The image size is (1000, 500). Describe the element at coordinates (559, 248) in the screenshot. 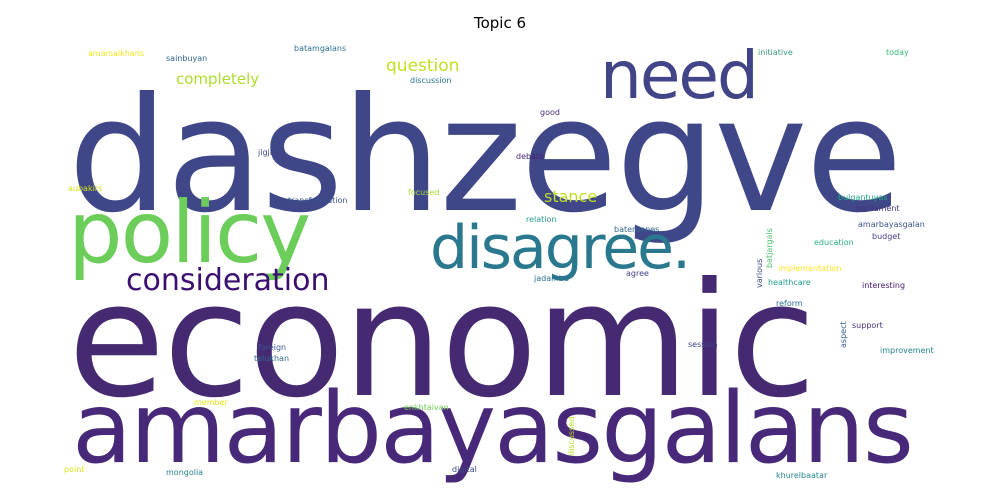

I see `word-disagree: disagree.` at that location.